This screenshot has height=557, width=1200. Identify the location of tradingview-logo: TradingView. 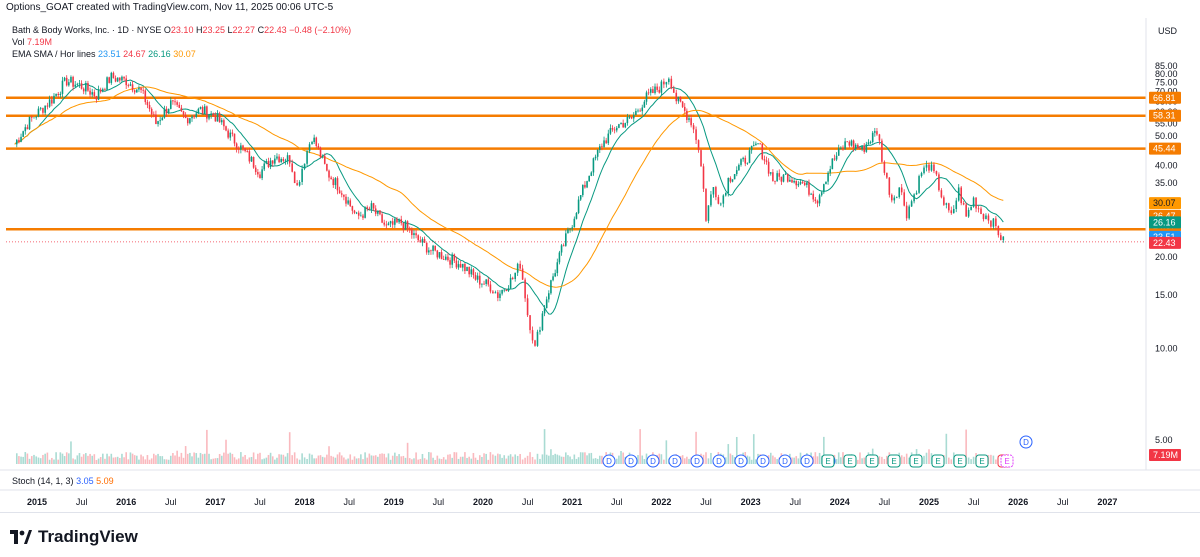
(74, 537).